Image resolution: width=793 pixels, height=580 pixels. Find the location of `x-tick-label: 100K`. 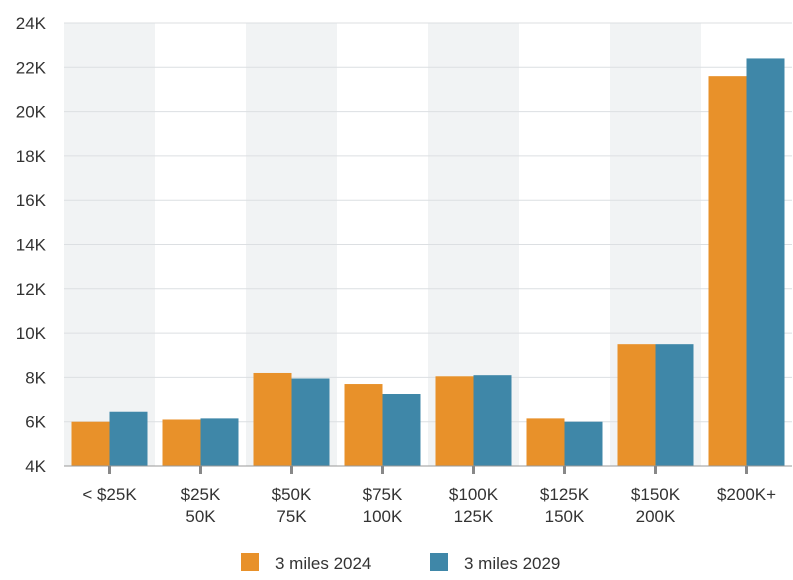

x-tick-label: 100K is located at coordinates (383, 516).